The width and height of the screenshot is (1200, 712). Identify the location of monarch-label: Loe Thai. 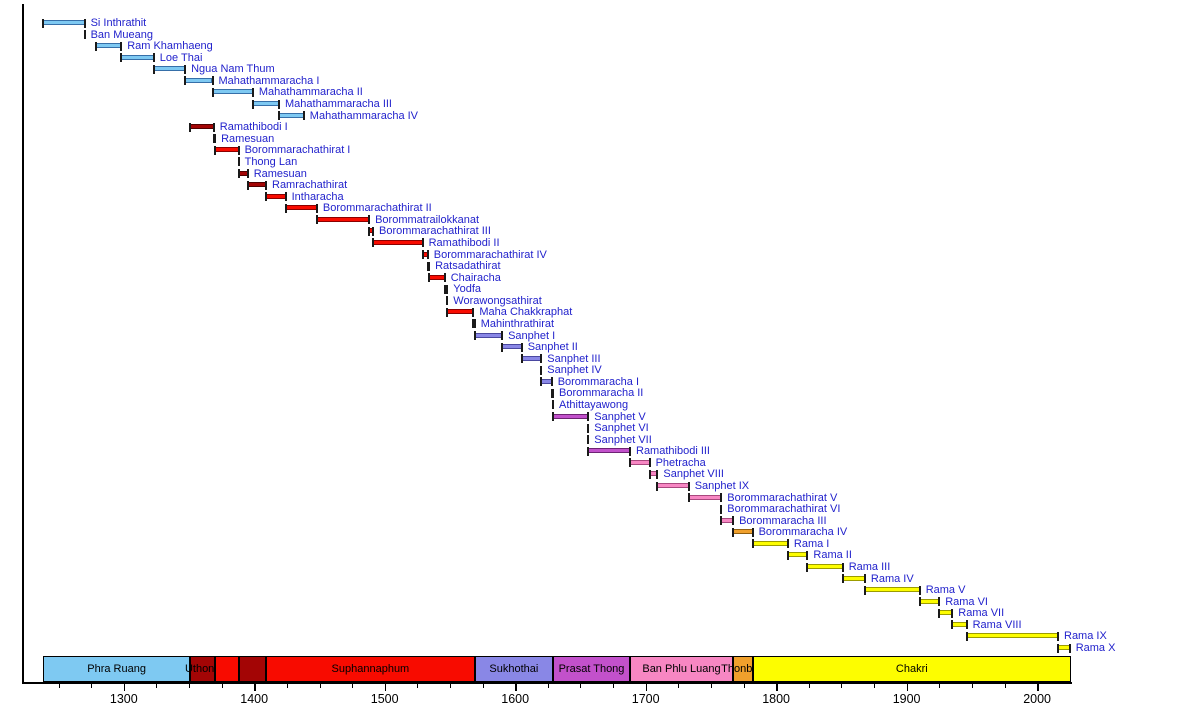
(181, 57).